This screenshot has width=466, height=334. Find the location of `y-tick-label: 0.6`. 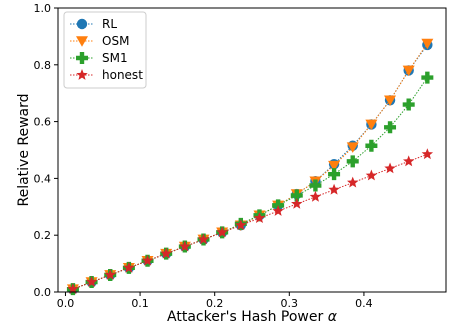

y-tick-label: 0.6 is located at coordinates (43, 122).